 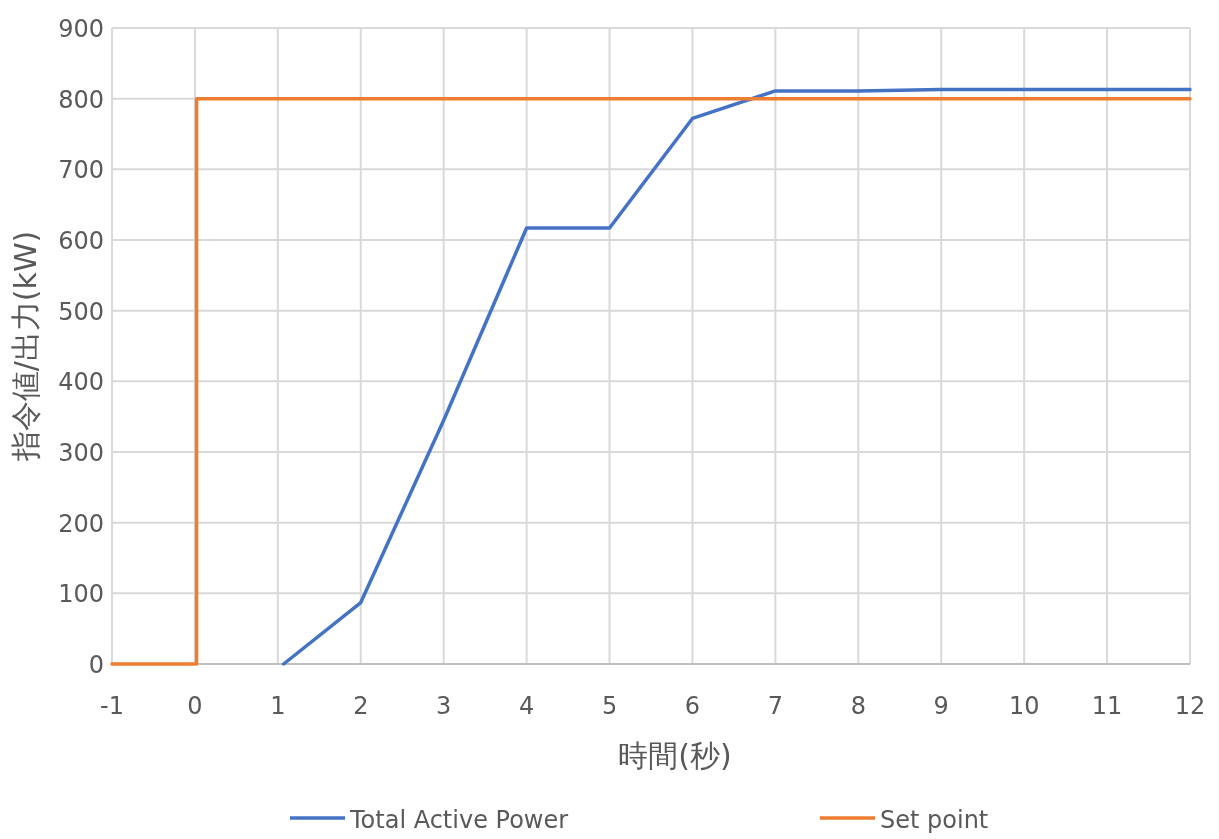 I want to click on x-tick-label: 1, so click(x=278, y=706).